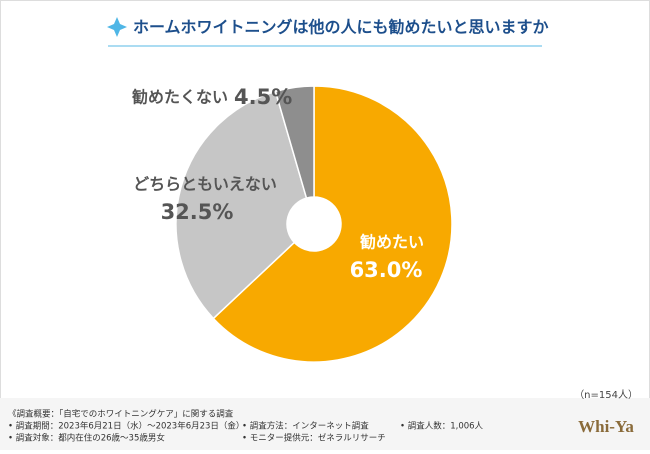 Image resolution: width=650 pixels, height=454 pixels. I want to click on footer-heading: 《調査概要：「自宅でのホワイトニングケア」に関する調査, so click(121, 414).